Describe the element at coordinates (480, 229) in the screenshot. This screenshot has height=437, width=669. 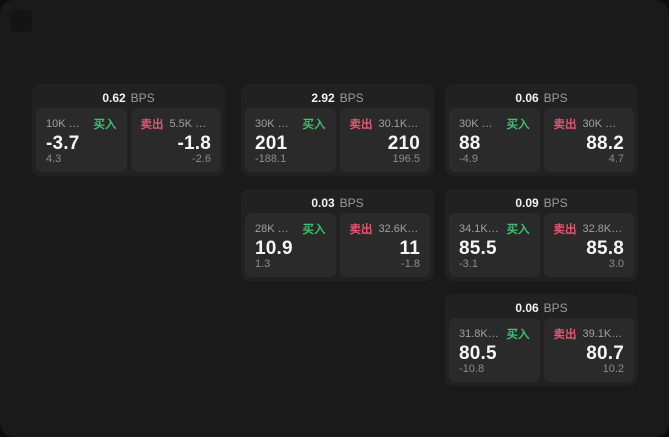
I see `buy-size-label: 34.1K USD` at that location.